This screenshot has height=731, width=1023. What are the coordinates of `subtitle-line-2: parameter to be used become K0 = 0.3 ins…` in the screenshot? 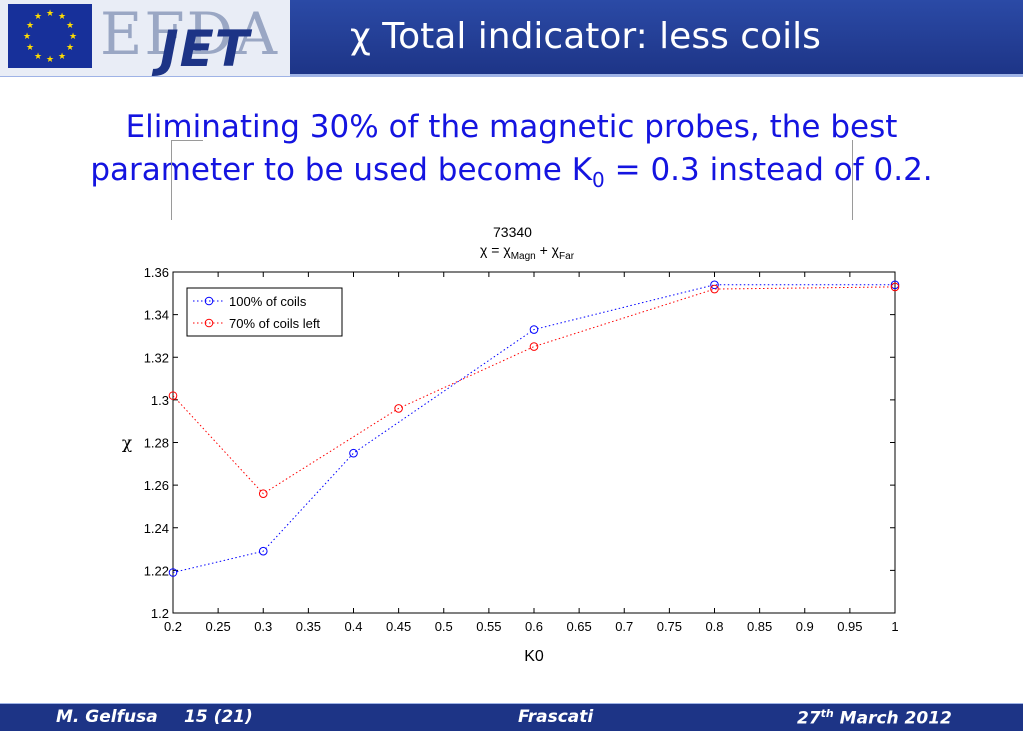 It's located at (511, 175).